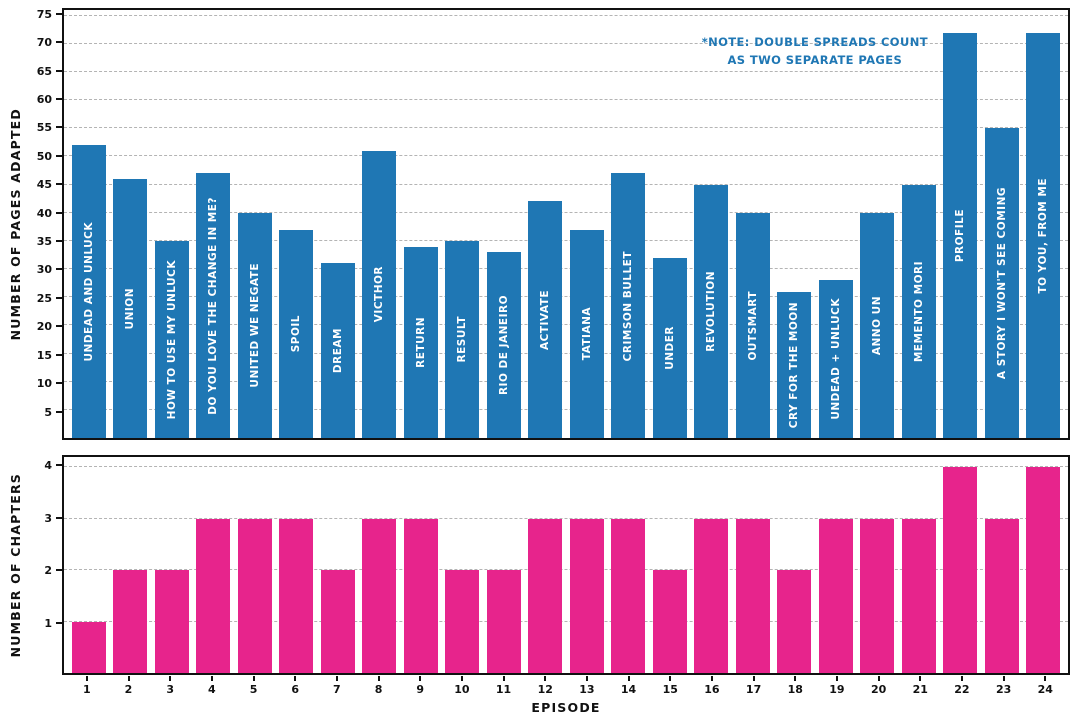 Image resolution: width=1080 pixels, height=719 pixels. I want to click on note-line-2: AS TWO SEPARATE PAGES, so click(815, 59).